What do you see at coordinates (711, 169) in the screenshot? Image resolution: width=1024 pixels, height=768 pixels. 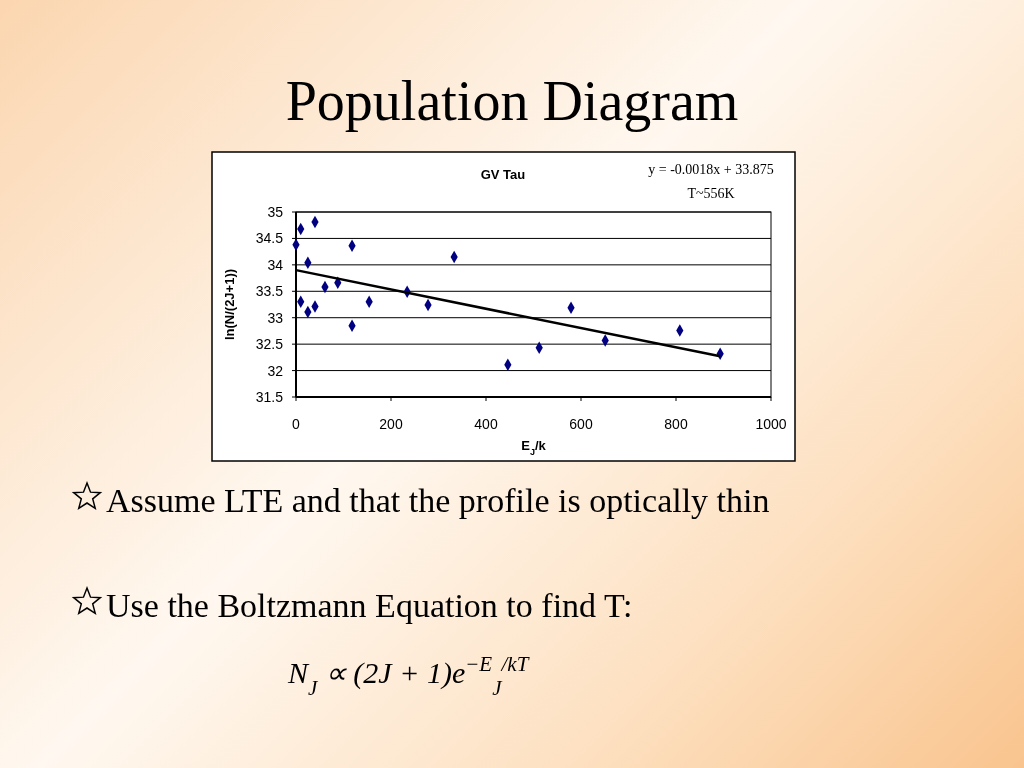 I see `text: y = -0.0018x + 33.875` at bounding box center [711, 169].